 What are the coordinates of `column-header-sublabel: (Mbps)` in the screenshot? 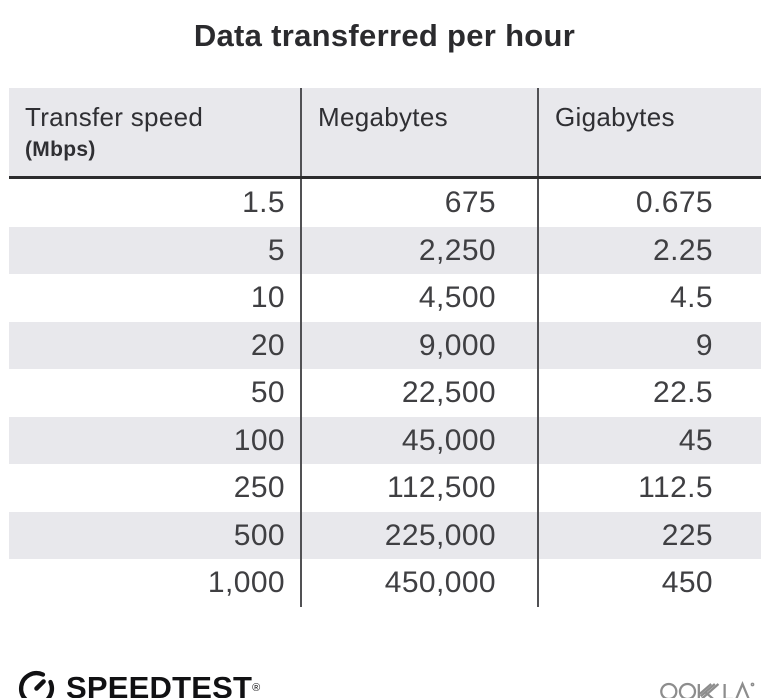 It's located at (60, 149).